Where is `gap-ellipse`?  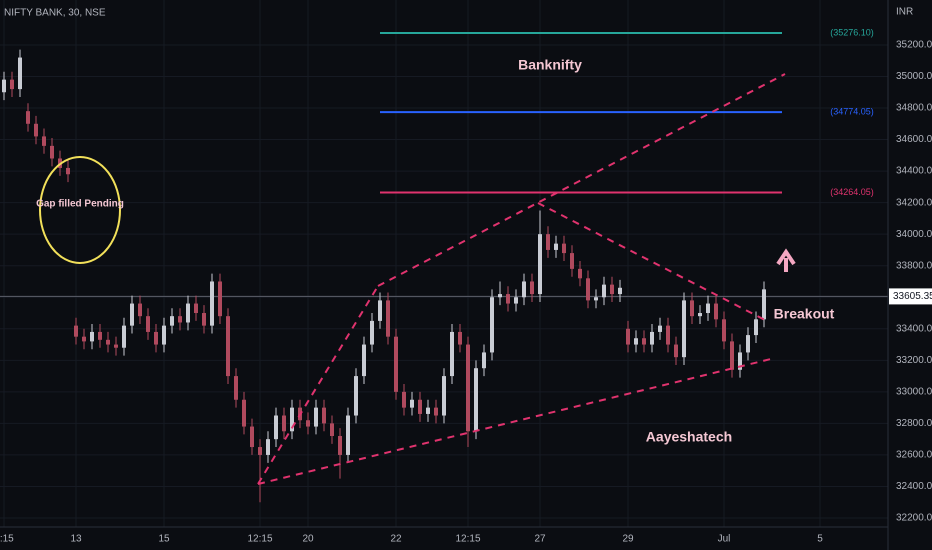
gap-ellipse is located at coordinates (80, 210).